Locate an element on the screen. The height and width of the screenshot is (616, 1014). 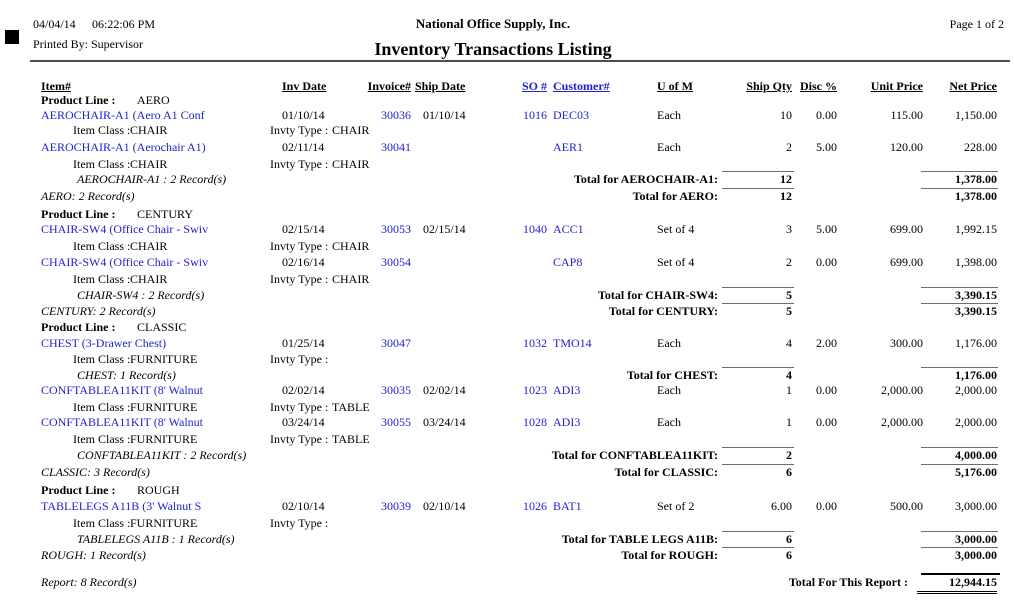
customer-link: DEC03 is located at coordinates (571, 115).